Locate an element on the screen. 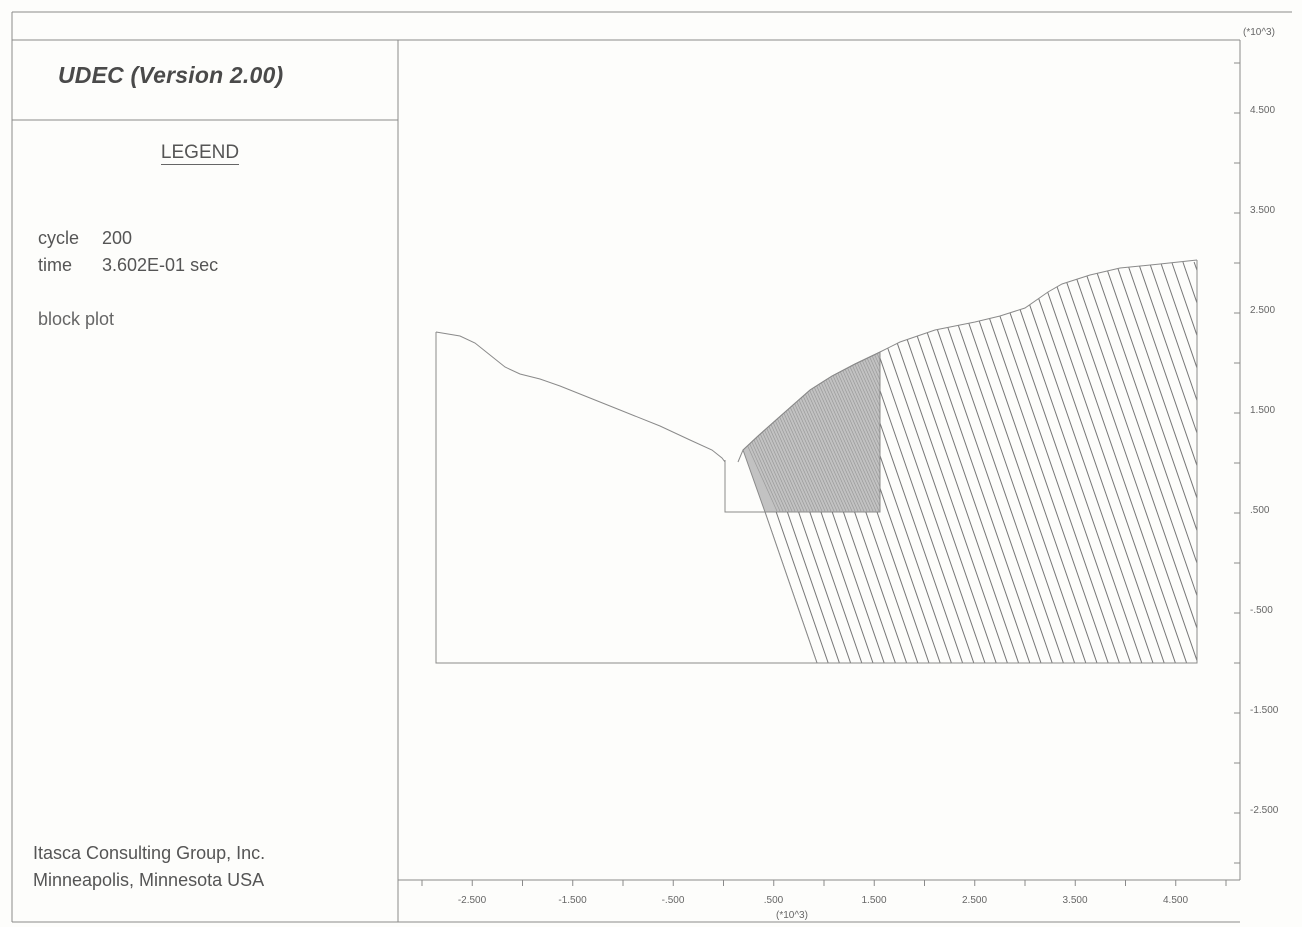 The image size is (1302, 927). x-tick-label: -1.500 is located at coordinates (572, 900).